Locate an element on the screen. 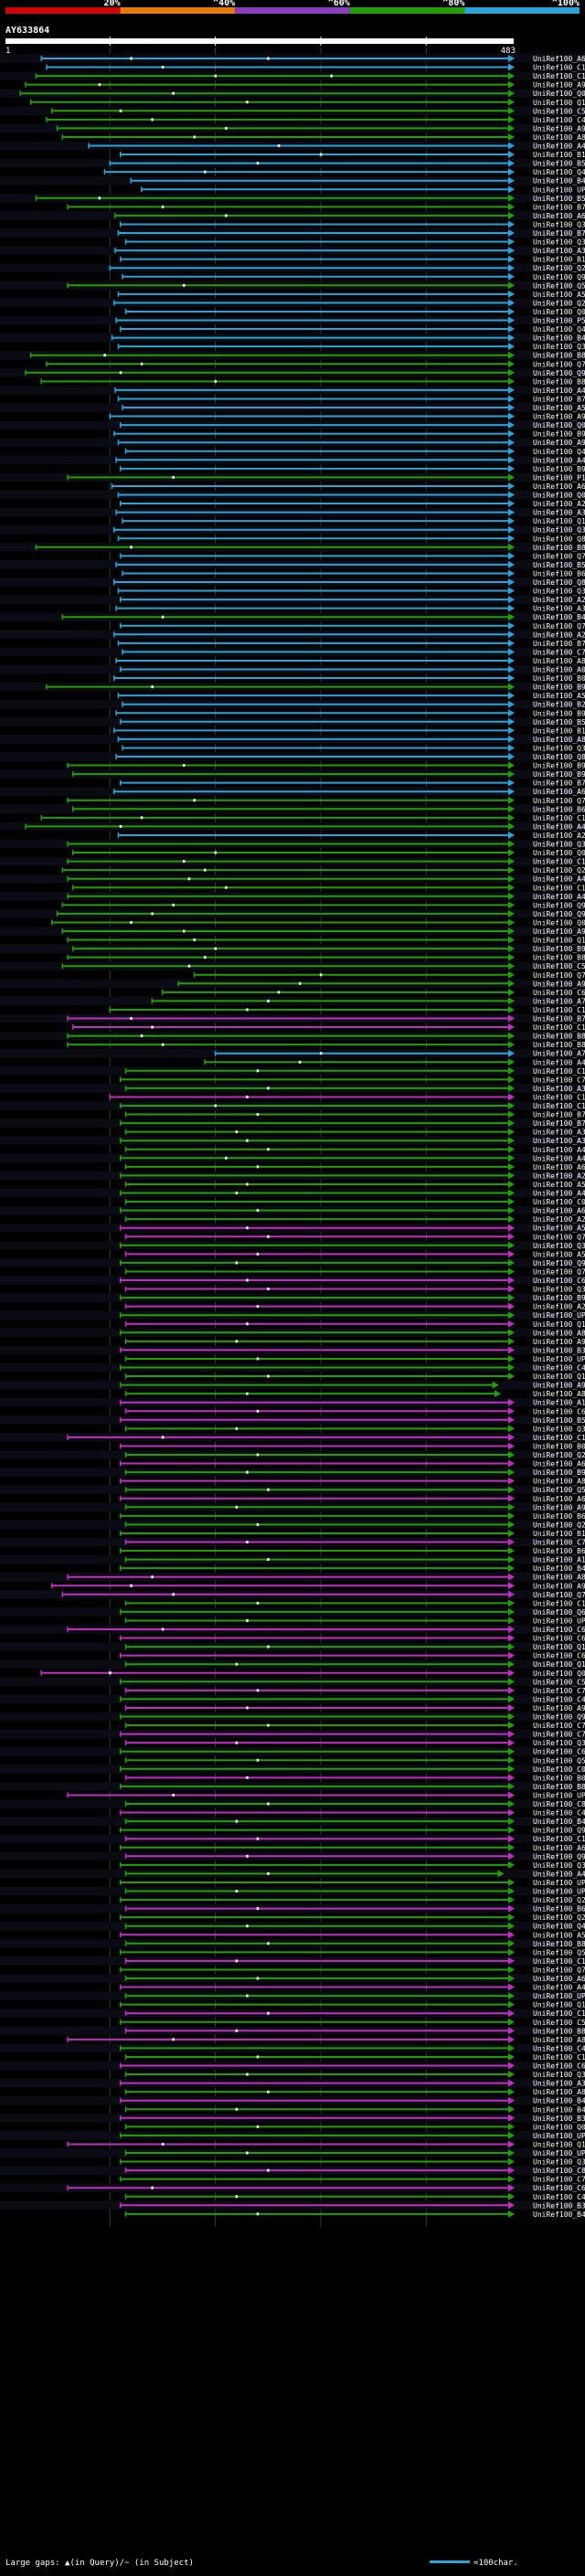 The height and width of the screenshot is (2576, 585). hit-label: UniRef100_B4KTW4 is located at coordinates (559, 1822).